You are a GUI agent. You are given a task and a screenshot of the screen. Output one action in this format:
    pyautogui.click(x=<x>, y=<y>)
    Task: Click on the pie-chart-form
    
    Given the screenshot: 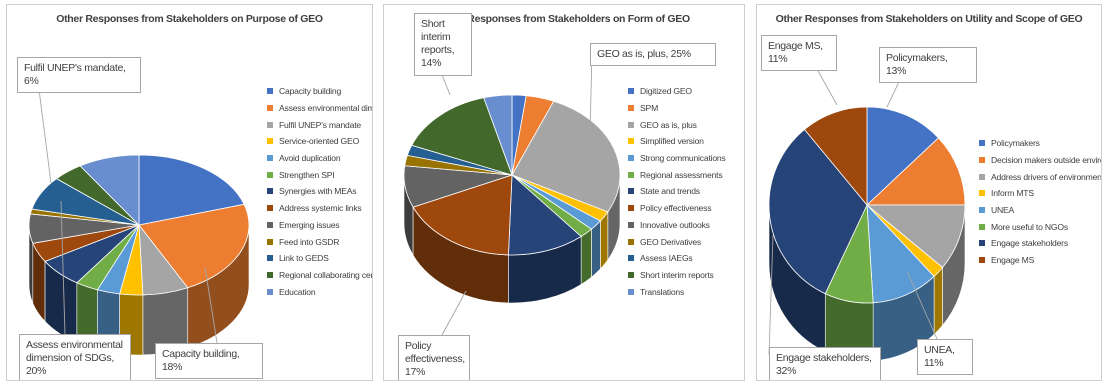 What is the action you would take?
    pyautogui.click(x=512, y=192)
    